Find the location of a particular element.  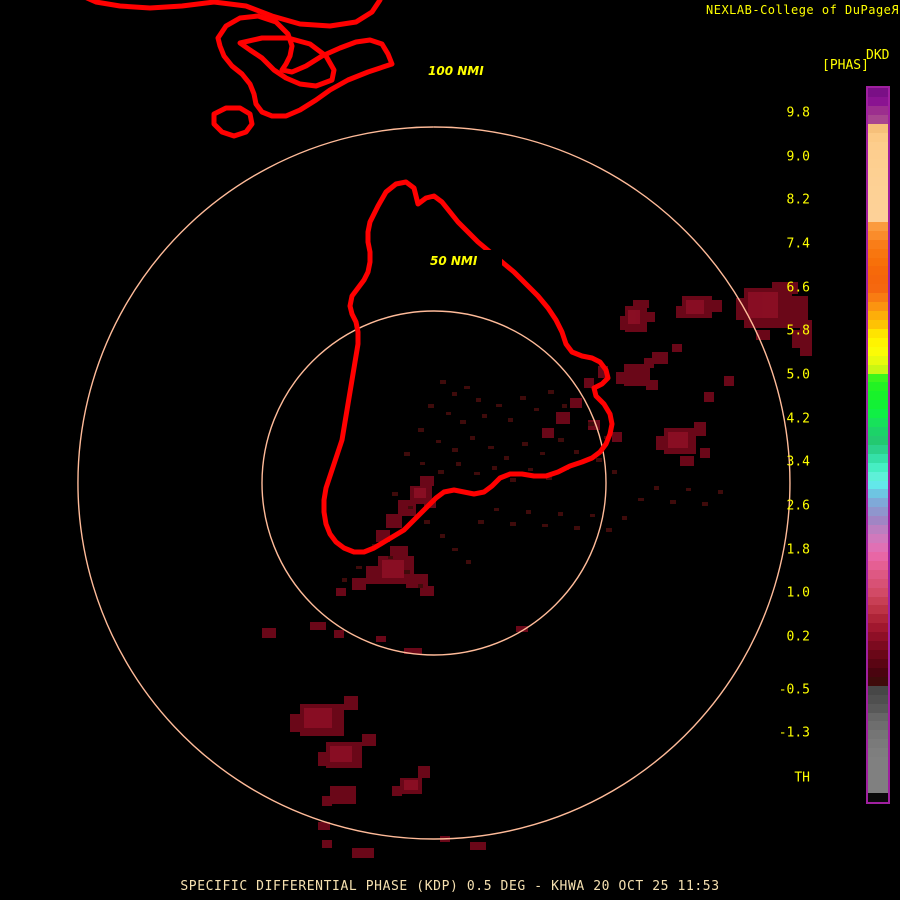

colorbar-unit-label: [PHAS] is located at coordinates (845, 65).